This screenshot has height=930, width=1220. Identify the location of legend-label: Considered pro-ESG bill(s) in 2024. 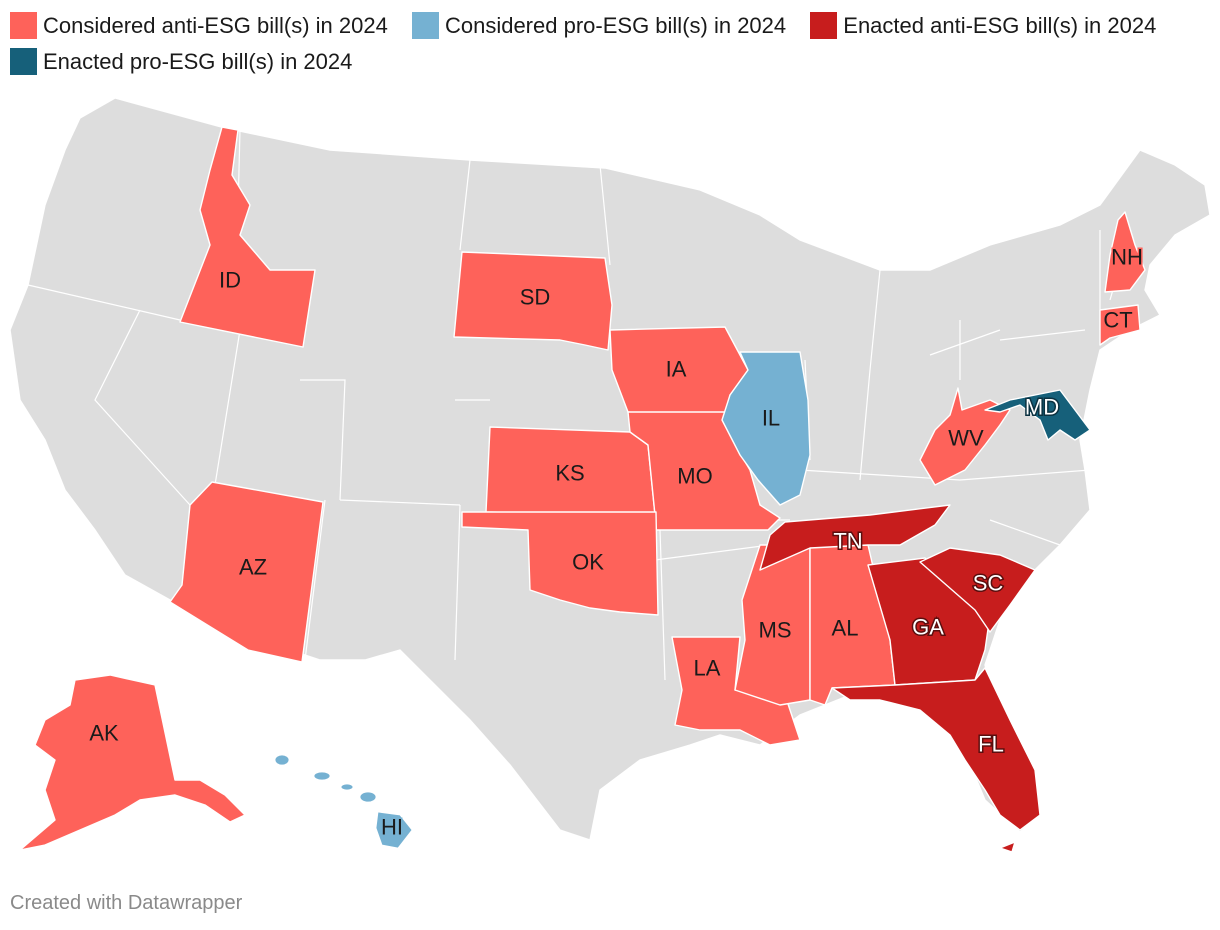
(615, 25).